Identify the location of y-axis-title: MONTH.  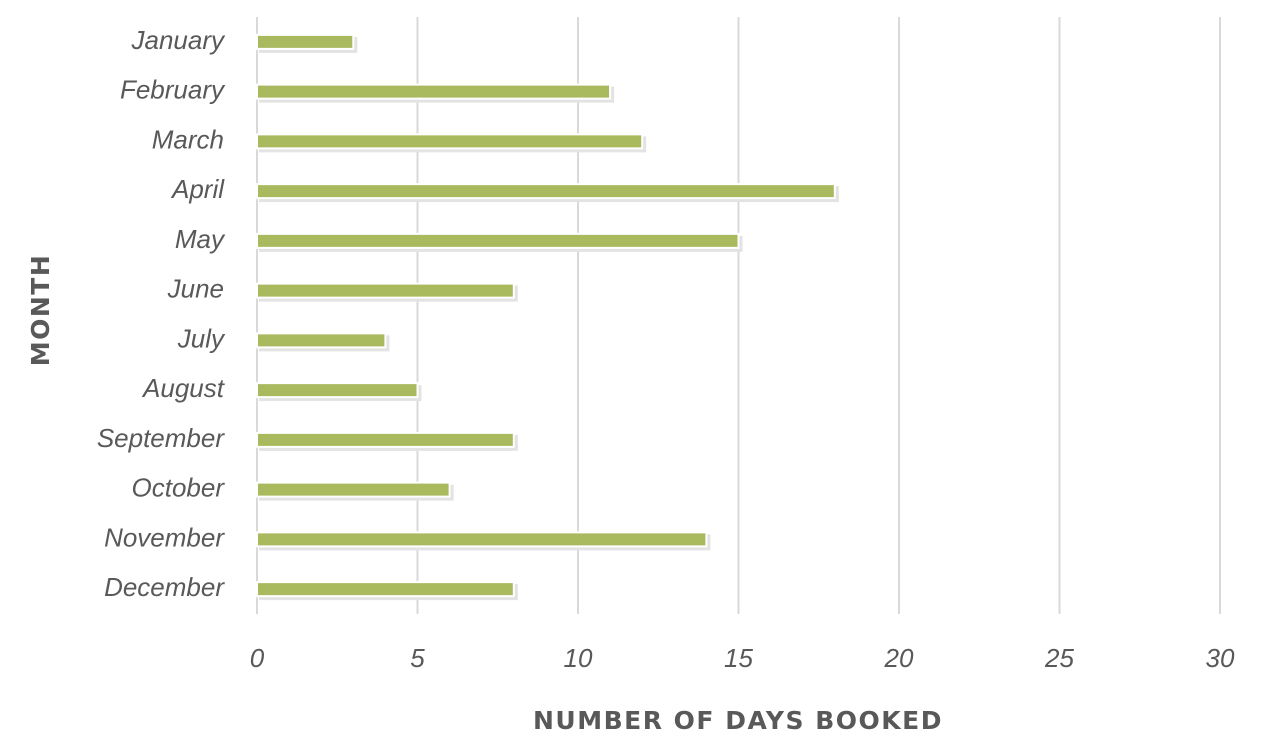
(40, 310).